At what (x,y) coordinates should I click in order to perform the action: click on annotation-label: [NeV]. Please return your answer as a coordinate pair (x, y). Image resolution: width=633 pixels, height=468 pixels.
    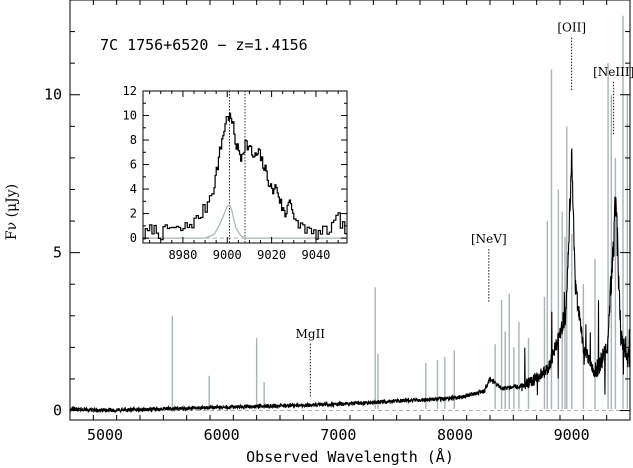
    Looking at the image, I should click on (489, 239).